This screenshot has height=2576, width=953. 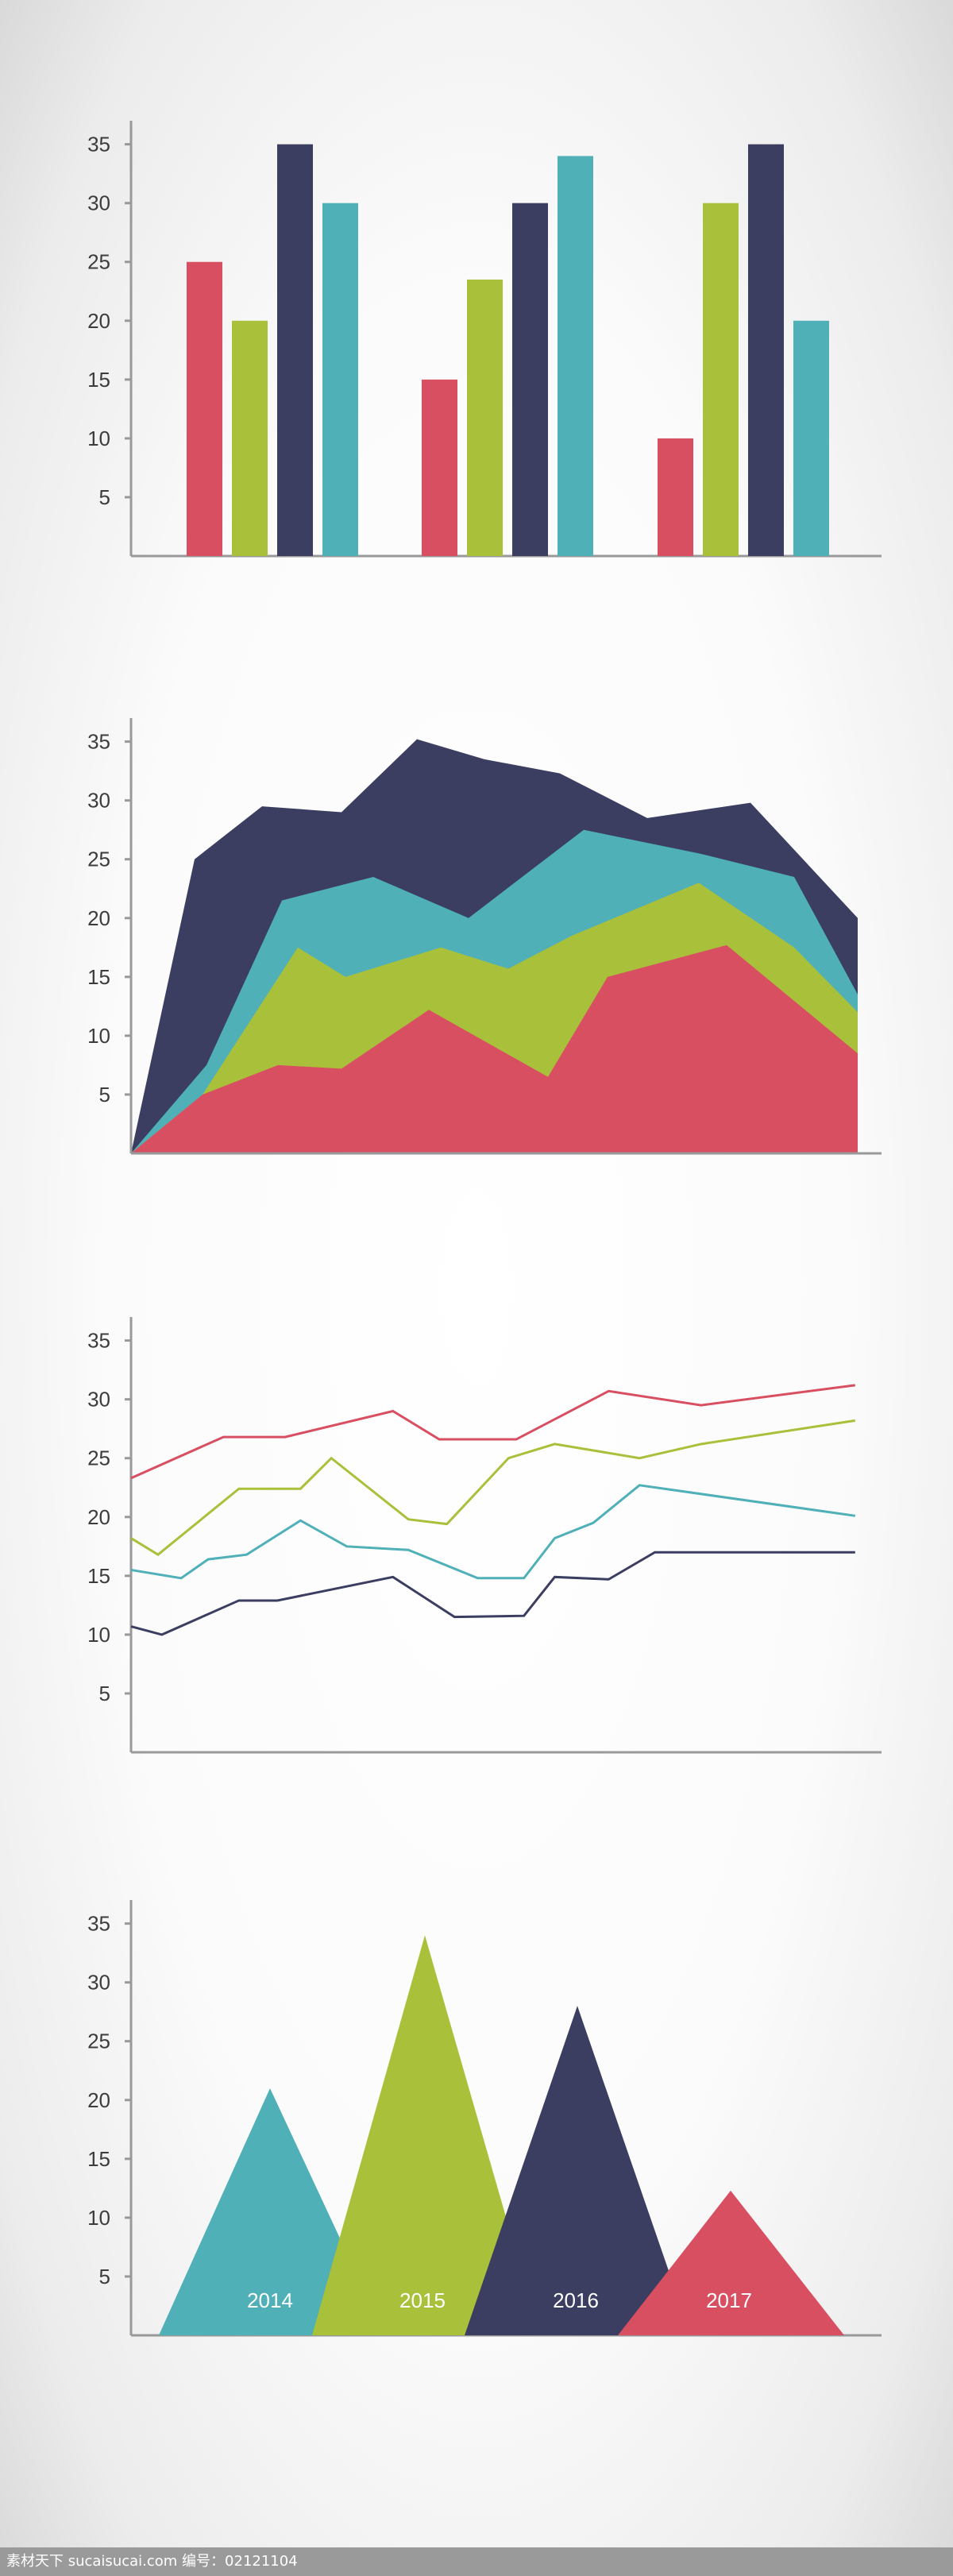 I want to click on bar-y-tick-label: 30, so click(x=98, y=203).